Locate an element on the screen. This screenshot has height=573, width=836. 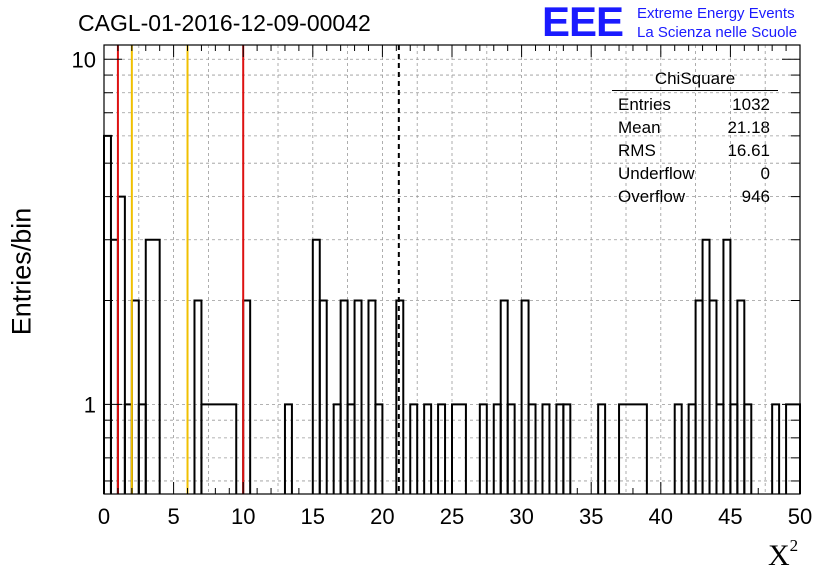
stats-row-rms: RMS 16.61 is located at coordinates (695, 150).